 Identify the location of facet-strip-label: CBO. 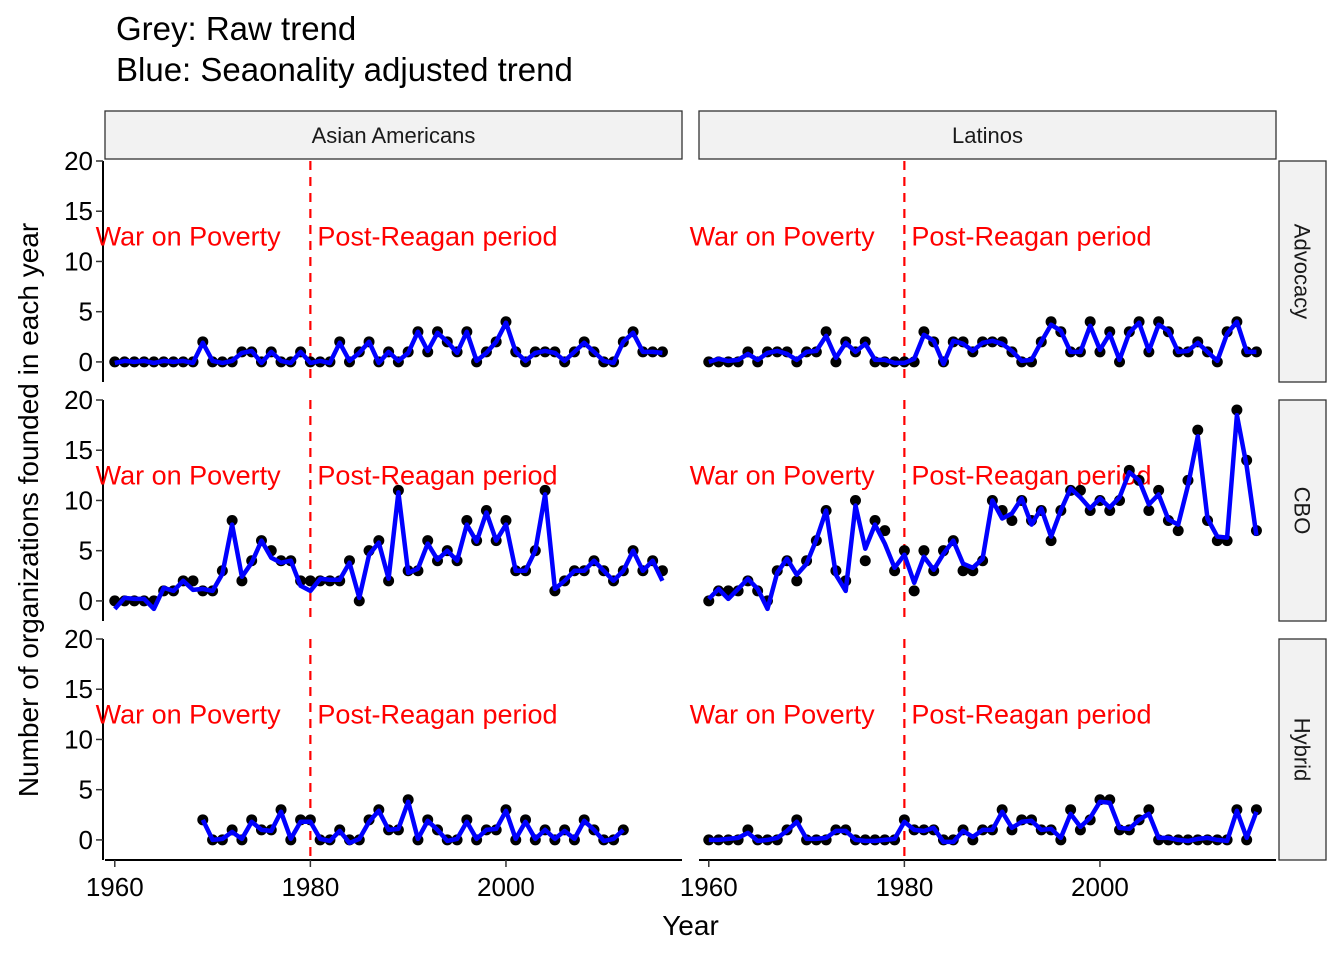
(1302, 511).